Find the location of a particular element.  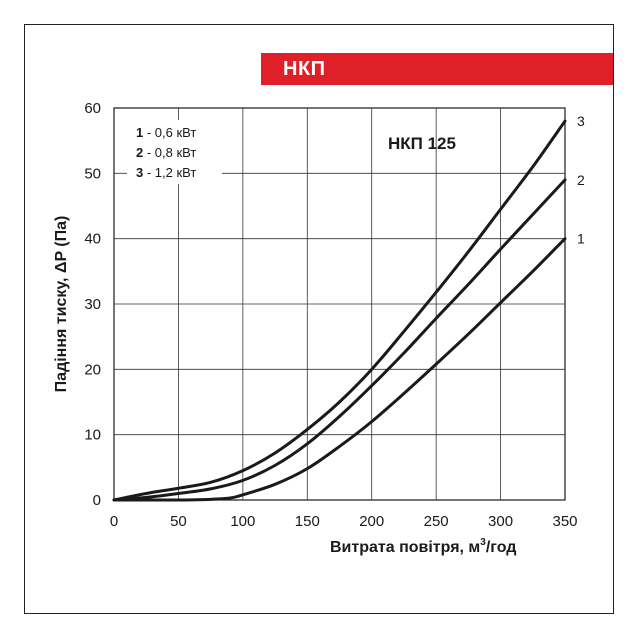

series-end-label-3: 3 is located at coordinates (581, 121).